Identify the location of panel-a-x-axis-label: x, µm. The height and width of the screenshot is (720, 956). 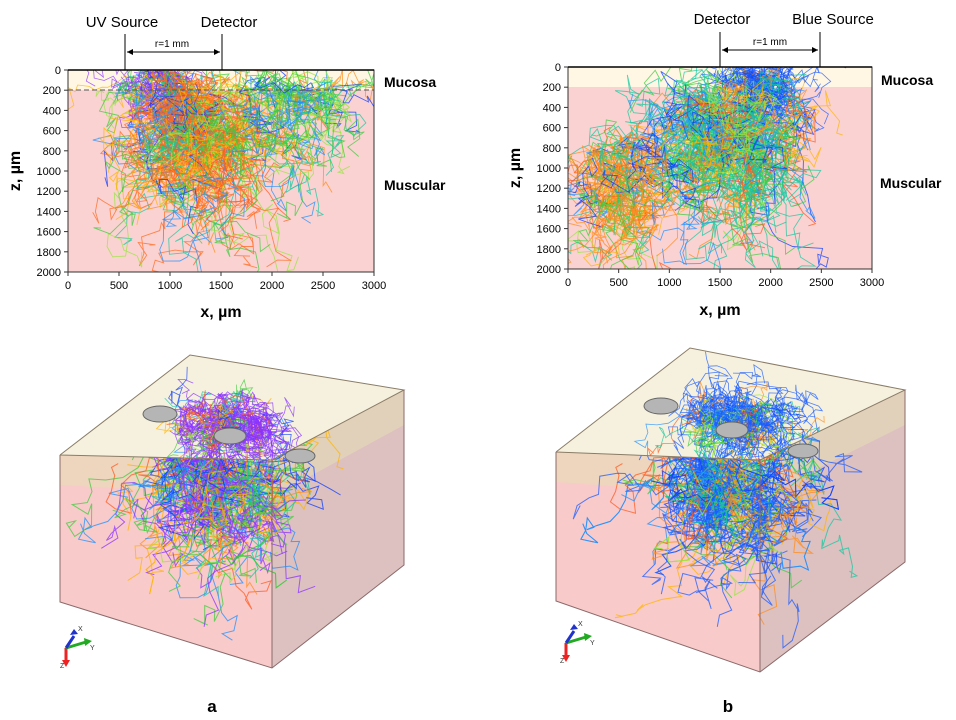
(220, 312).